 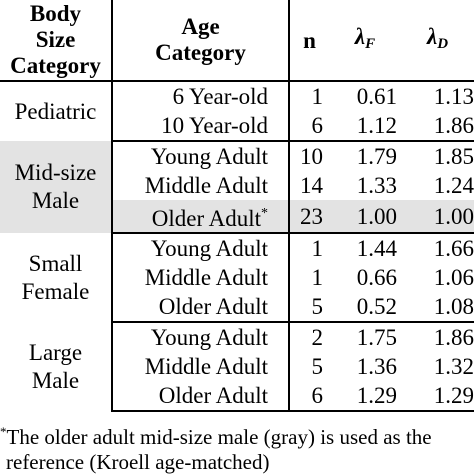 I want to click on group-label-small-female: Small Female, so click(x=56, y=277).